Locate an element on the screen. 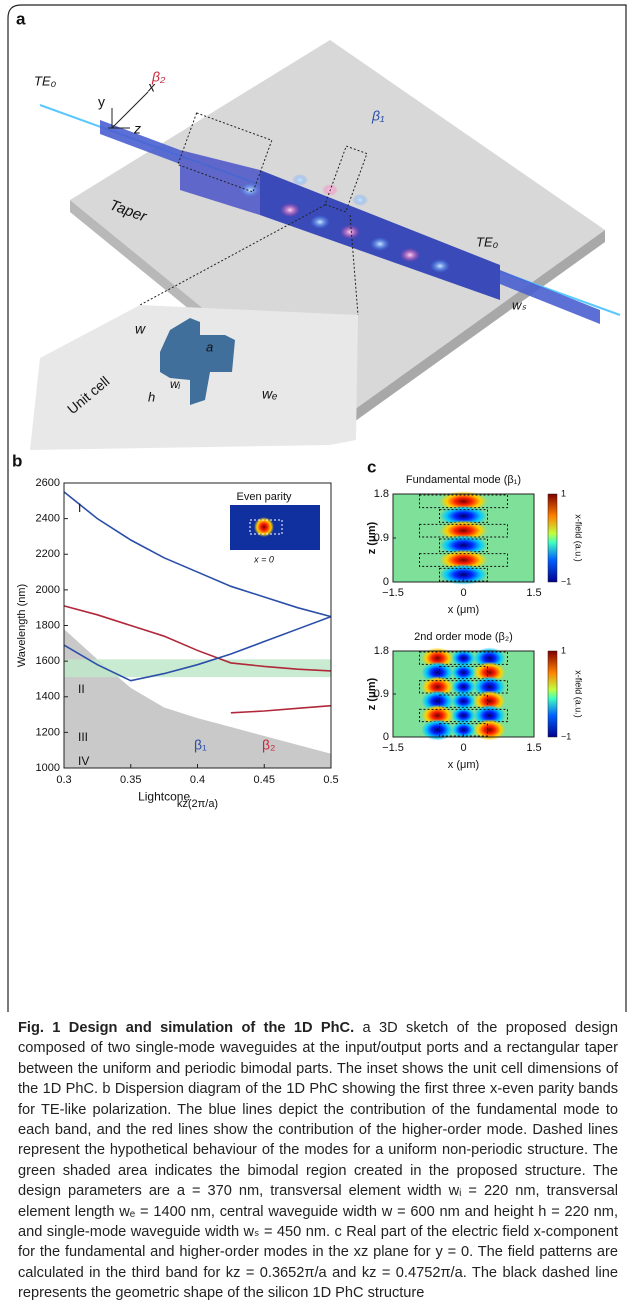 The image size is (634, 1316). label: x is located at coordinates (151, 87).